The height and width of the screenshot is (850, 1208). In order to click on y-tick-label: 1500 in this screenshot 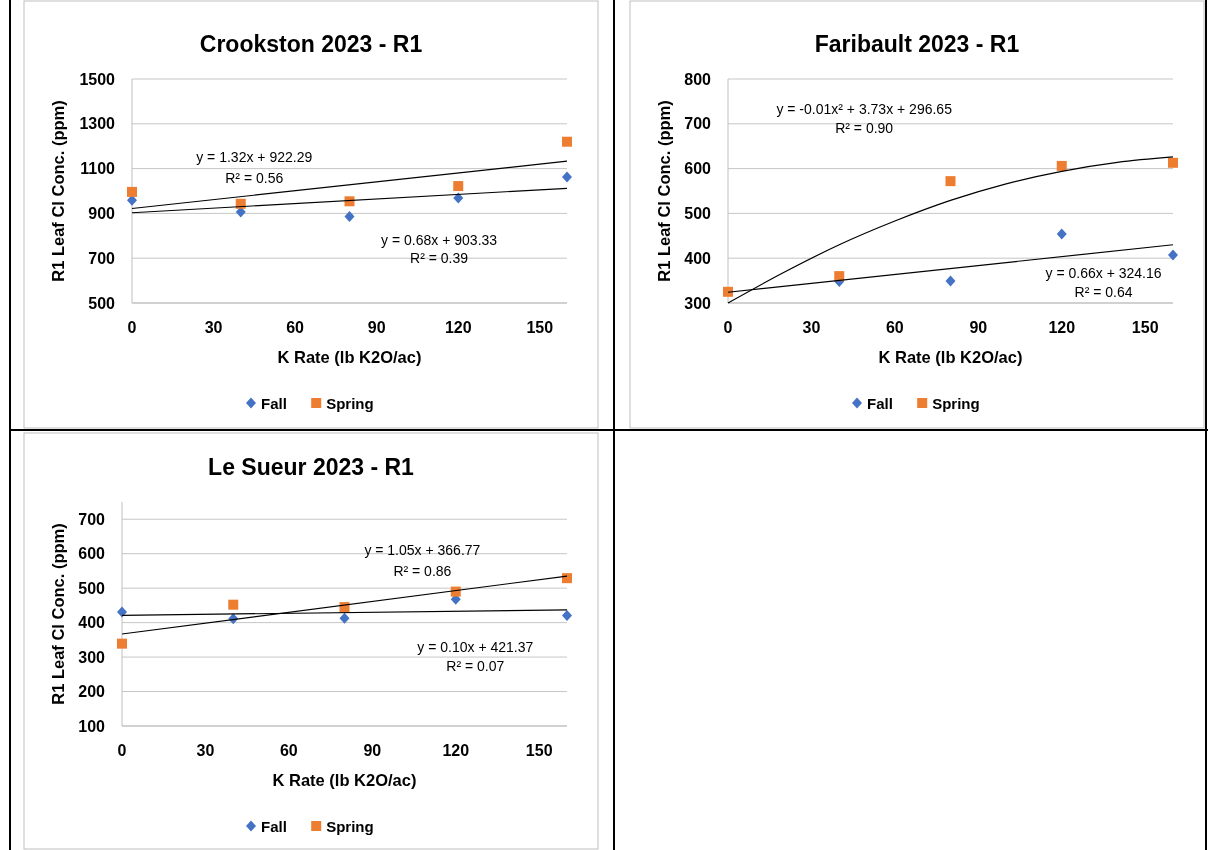, I will do `click(97, 79)`.